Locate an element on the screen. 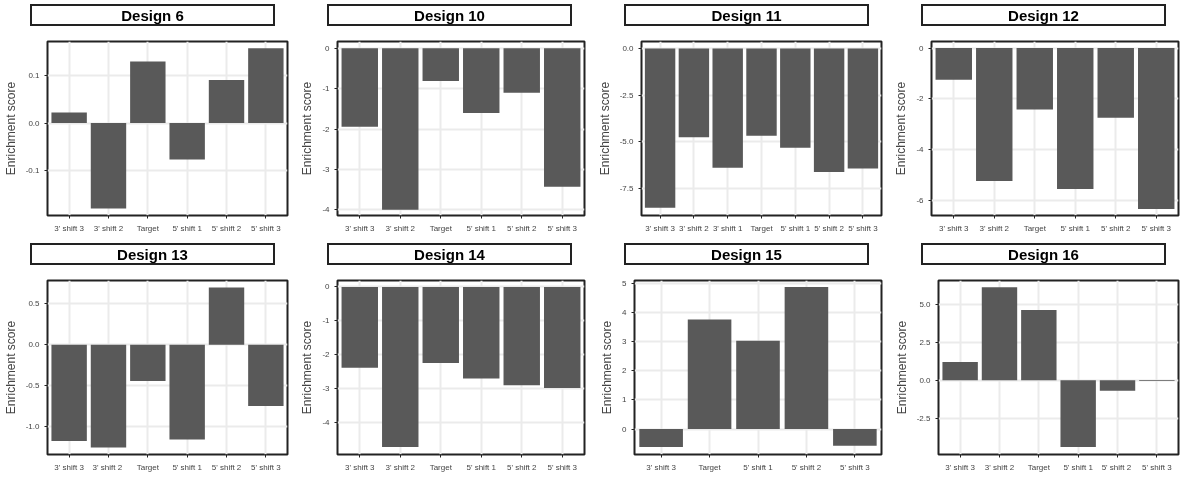  y-tick-label: 0.5 is located at coordinates (34, 304).